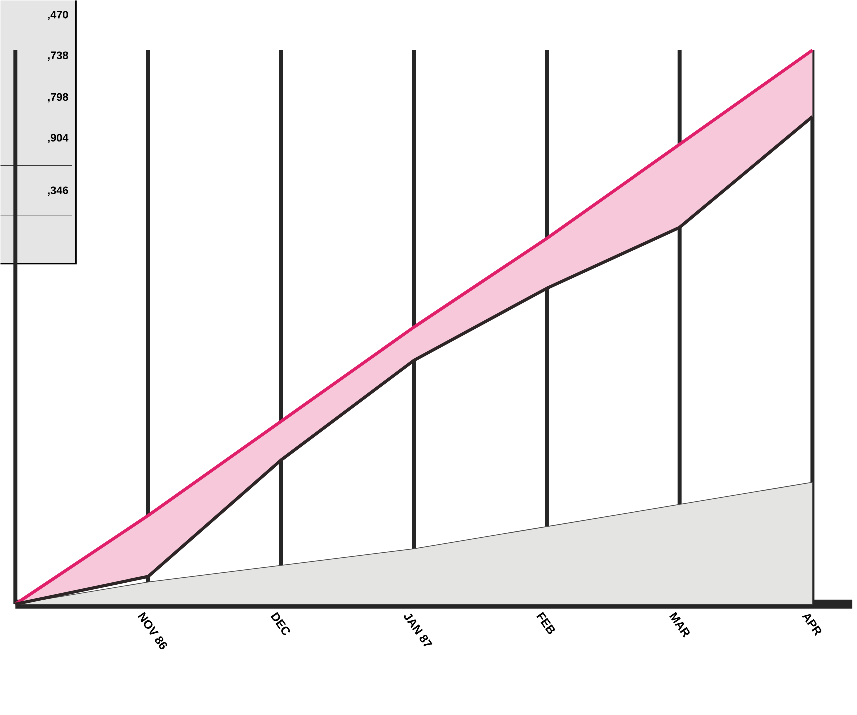  I want to click on annotation: ,798, so click(58, 98).